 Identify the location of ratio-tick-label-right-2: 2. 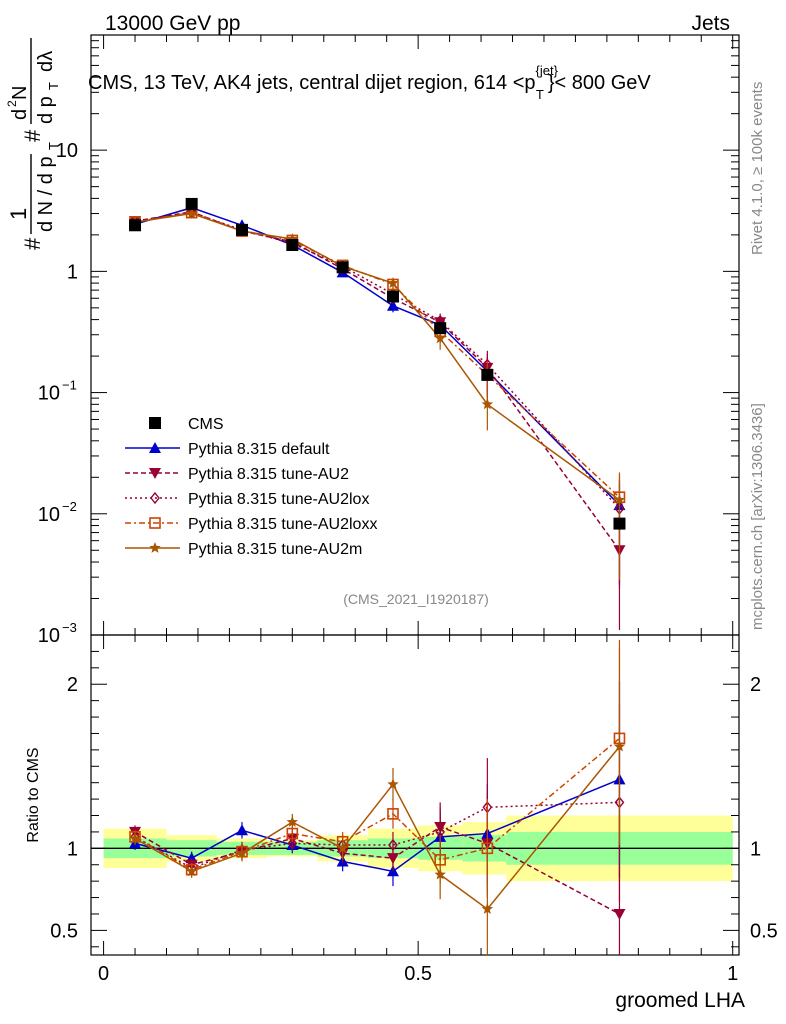
(755, 685).